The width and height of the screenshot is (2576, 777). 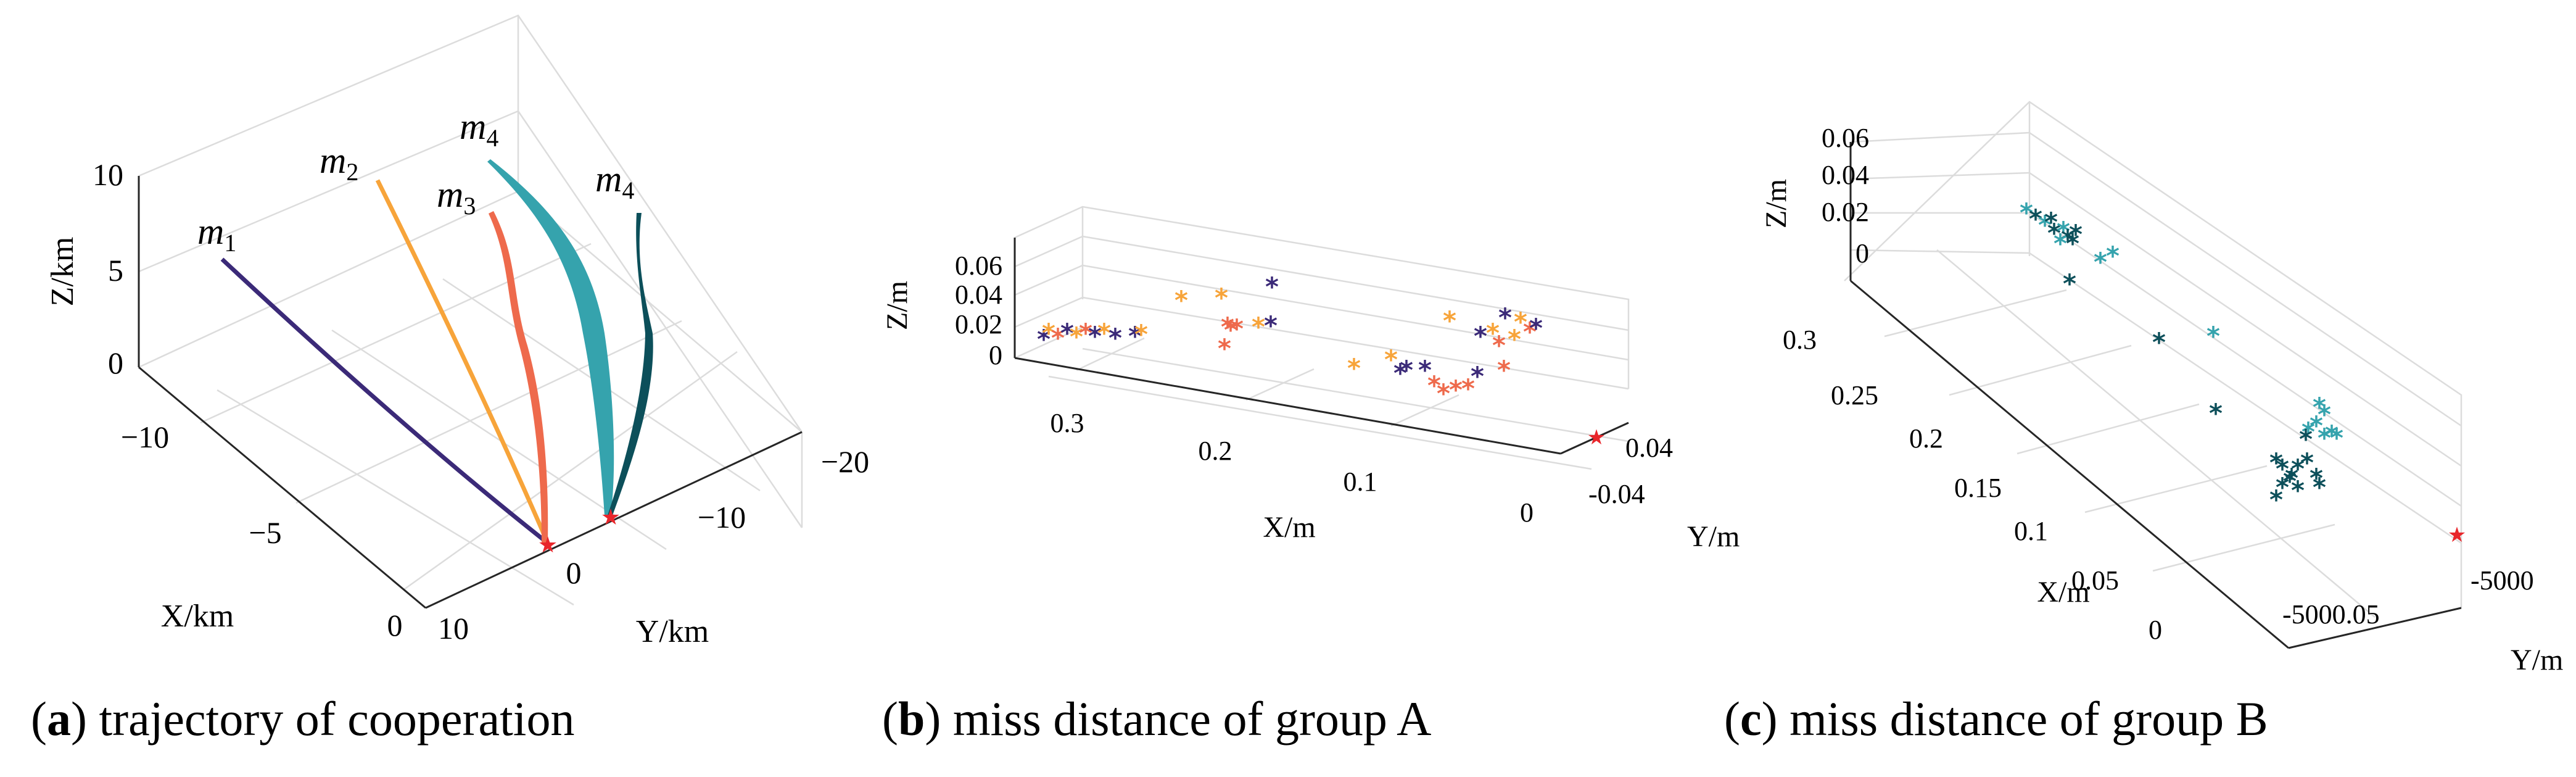 What do you see at coordinates (574, 572) in the screenshot?
I see `panel-a-y-tick-label: 0` at bounding box center [574, 572].